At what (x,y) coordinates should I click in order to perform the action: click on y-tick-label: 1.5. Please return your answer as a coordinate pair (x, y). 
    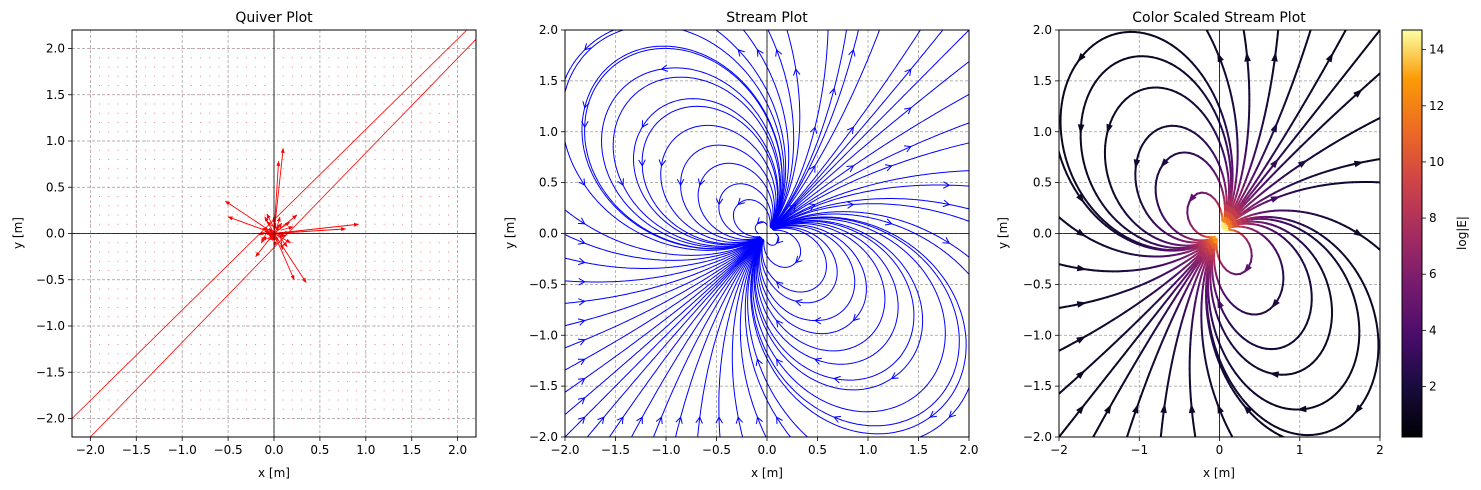
    Looking at the image, I should click on (1042, 81).